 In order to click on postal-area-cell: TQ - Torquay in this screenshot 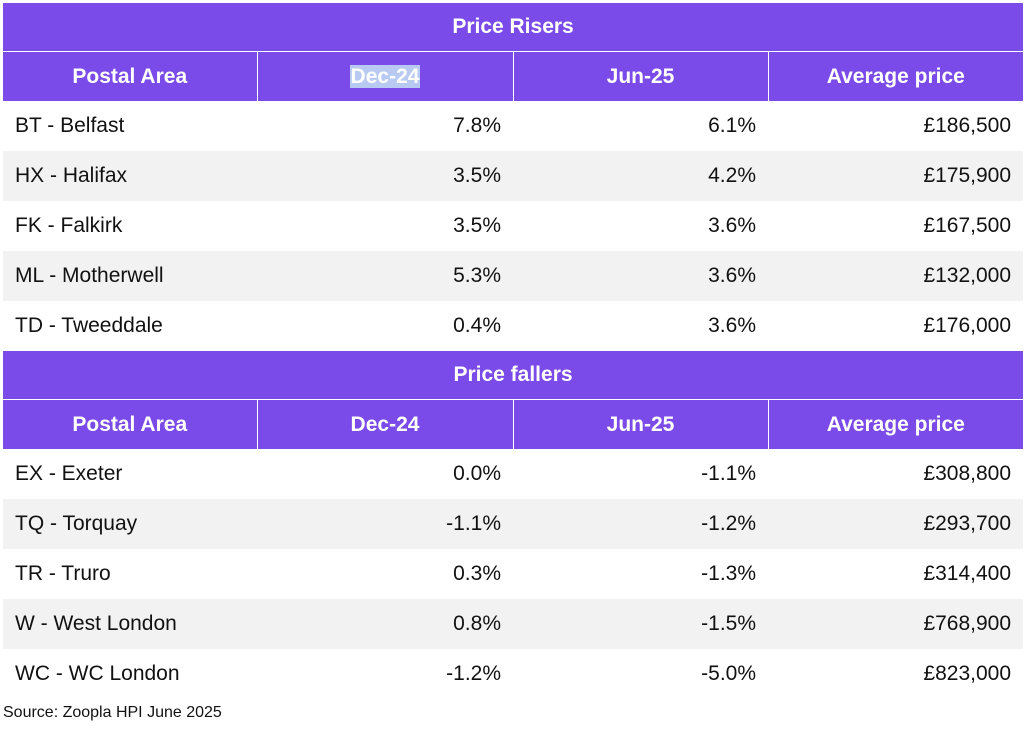, I will do `click(130, 524)`.